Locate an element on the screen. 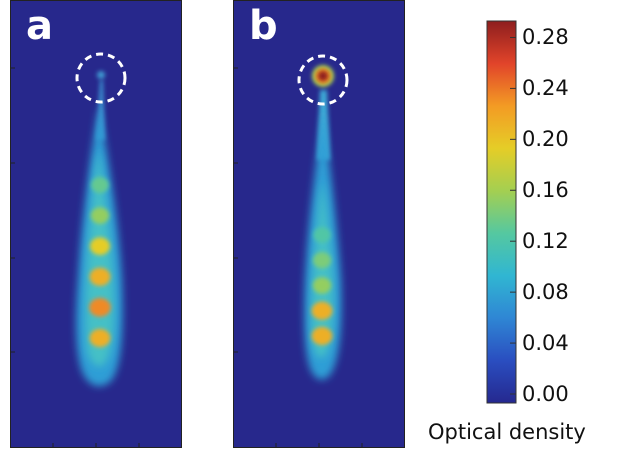 The width and height of the screenshot is (642, 452). spot-layer is located at coordinates (323, 76).